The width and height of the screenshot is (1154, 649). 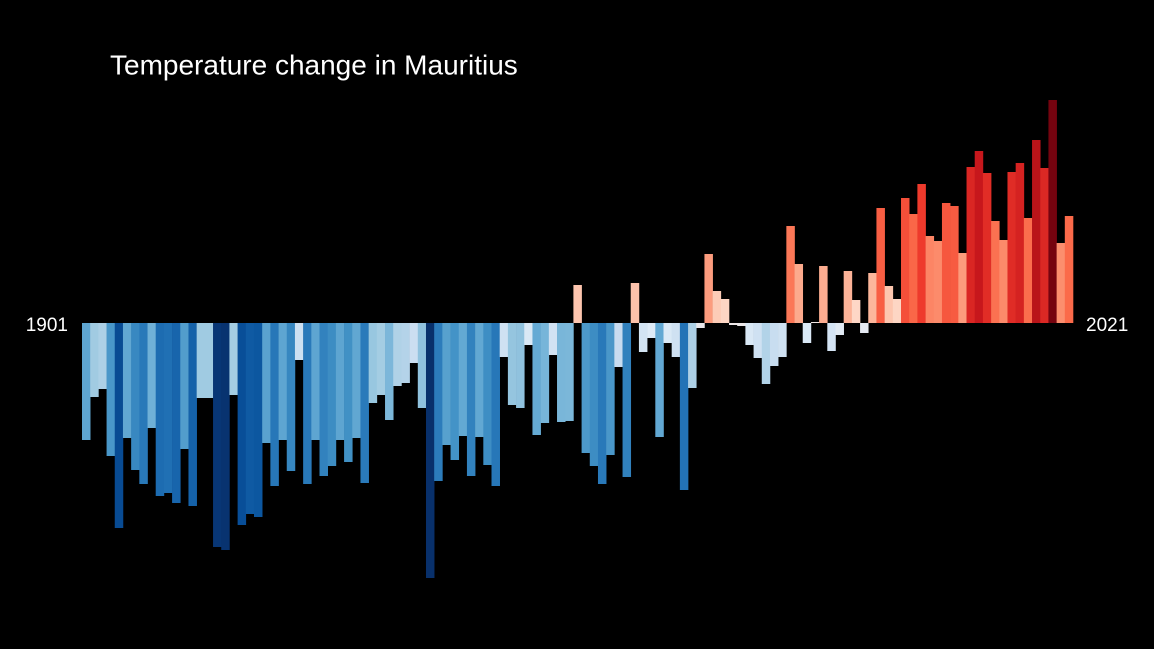 What do you see at coordinates (47, 325) in the screenshot?
I see `x-start-label: 1901` at bounding box center [47, 325].